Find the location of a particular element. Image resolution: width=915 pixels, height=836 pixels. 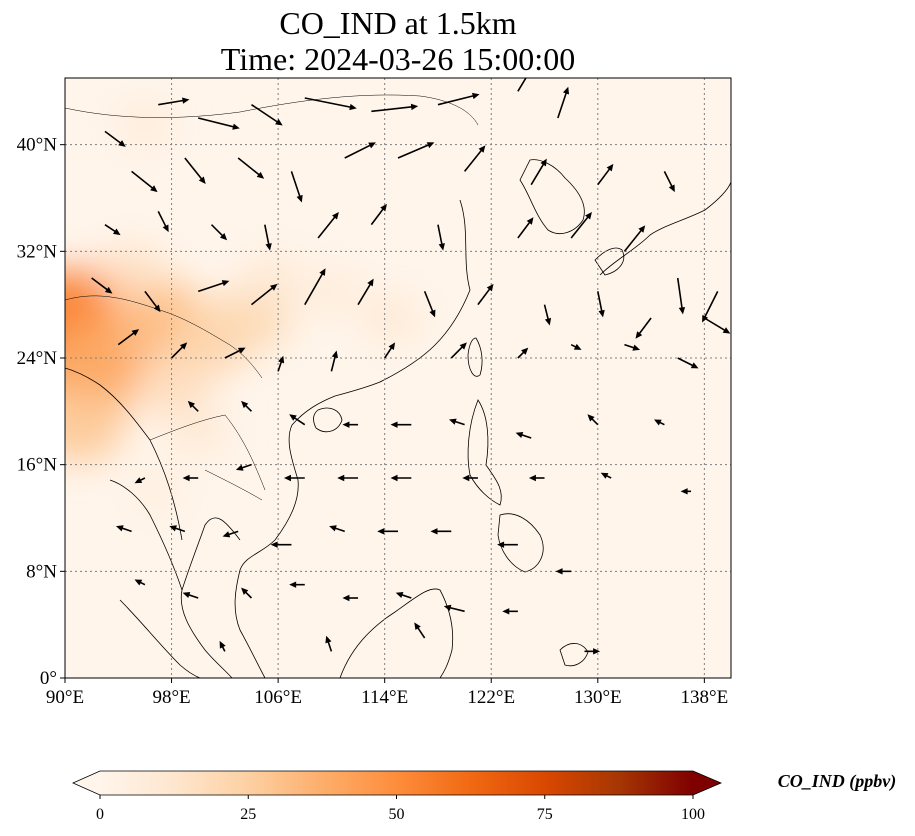

lat-tick-label: 40°N is located at coordinates (37, 145).